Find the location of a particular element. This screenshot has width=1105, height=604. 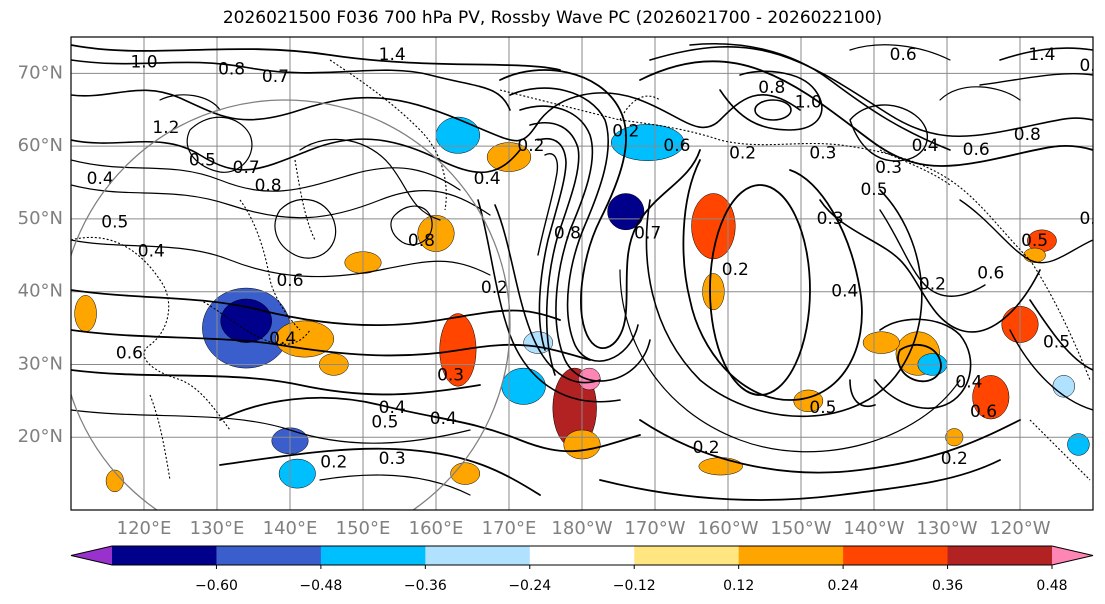

contour-label: 1.4 is located at coordinates (392, 55).